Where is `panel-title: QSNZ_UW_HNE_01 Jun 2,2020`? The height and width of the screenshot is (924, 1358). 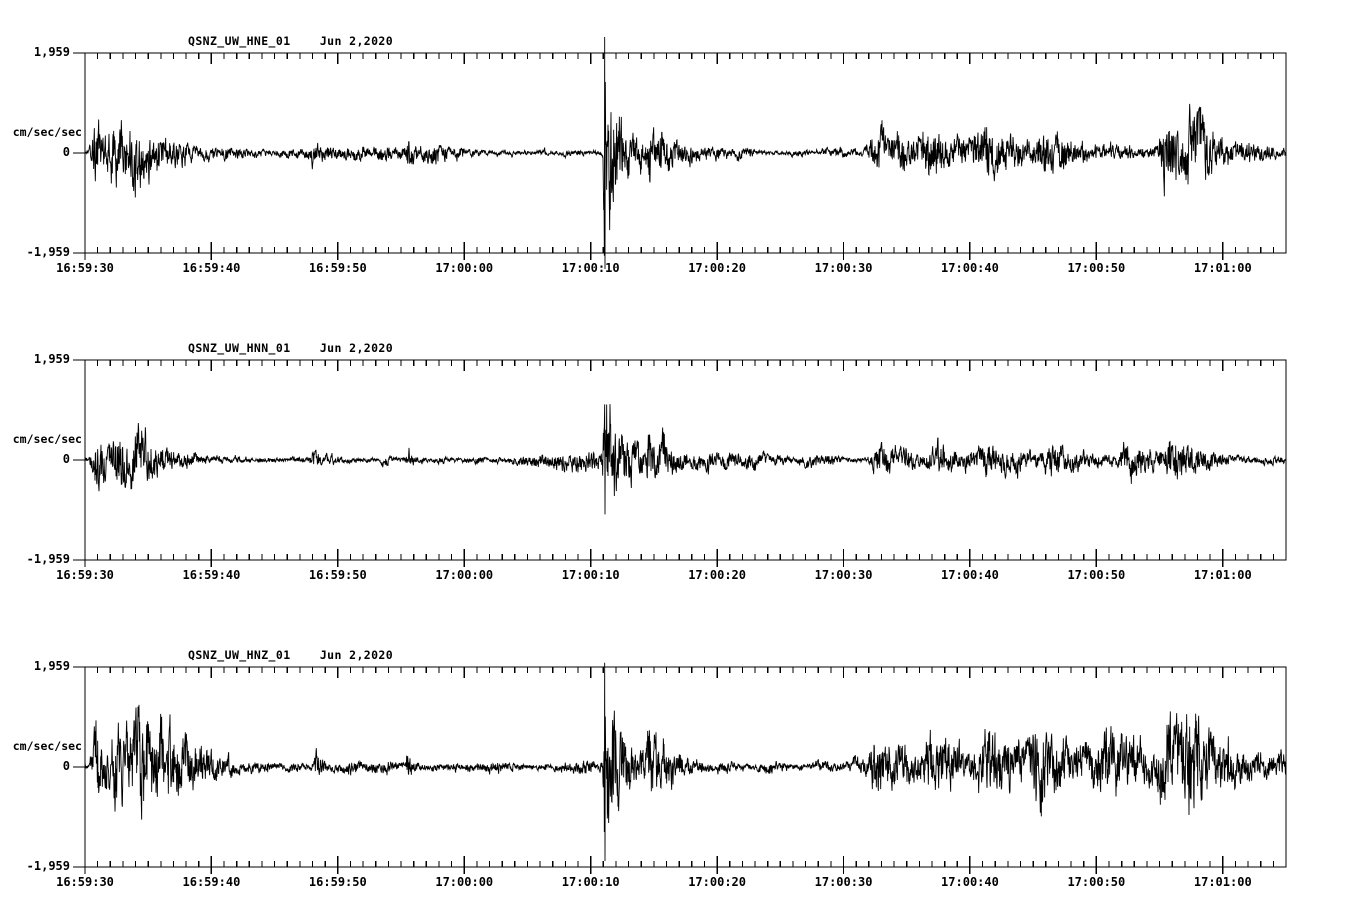 panel-title: QSNZ_UW_HNE_01 Jun 2,2020 is located at coordinates (291, 41).